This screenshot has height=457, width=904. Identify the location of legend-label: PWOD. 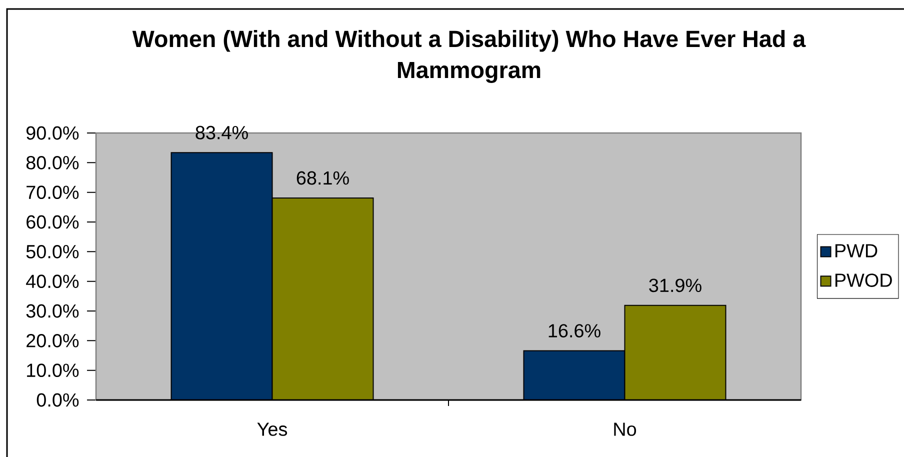
(863, 280).